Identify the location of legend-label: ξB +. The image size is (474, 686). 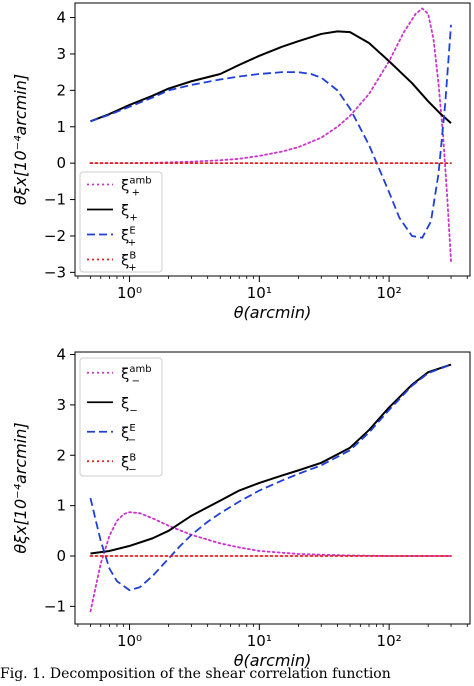
(129, 262).